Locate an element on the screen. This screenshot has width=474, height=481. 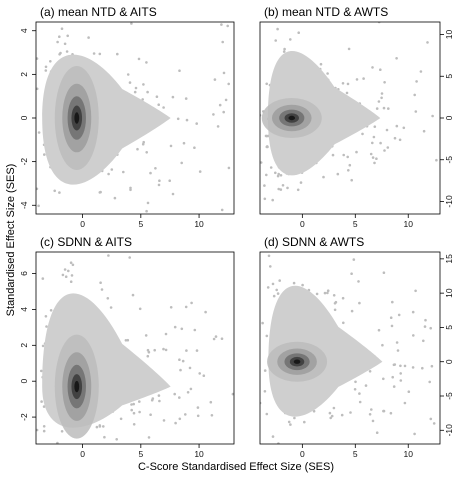
y-tick-label: -10 is located at coordinates (449, 430).